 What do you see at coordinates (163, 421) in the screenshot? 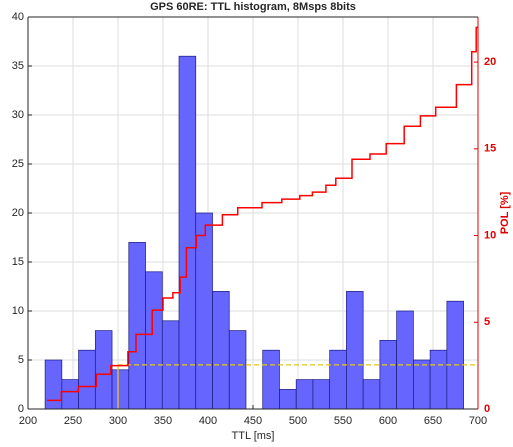
I see `x-tick-label: 350` at bounding box center [163, 421].